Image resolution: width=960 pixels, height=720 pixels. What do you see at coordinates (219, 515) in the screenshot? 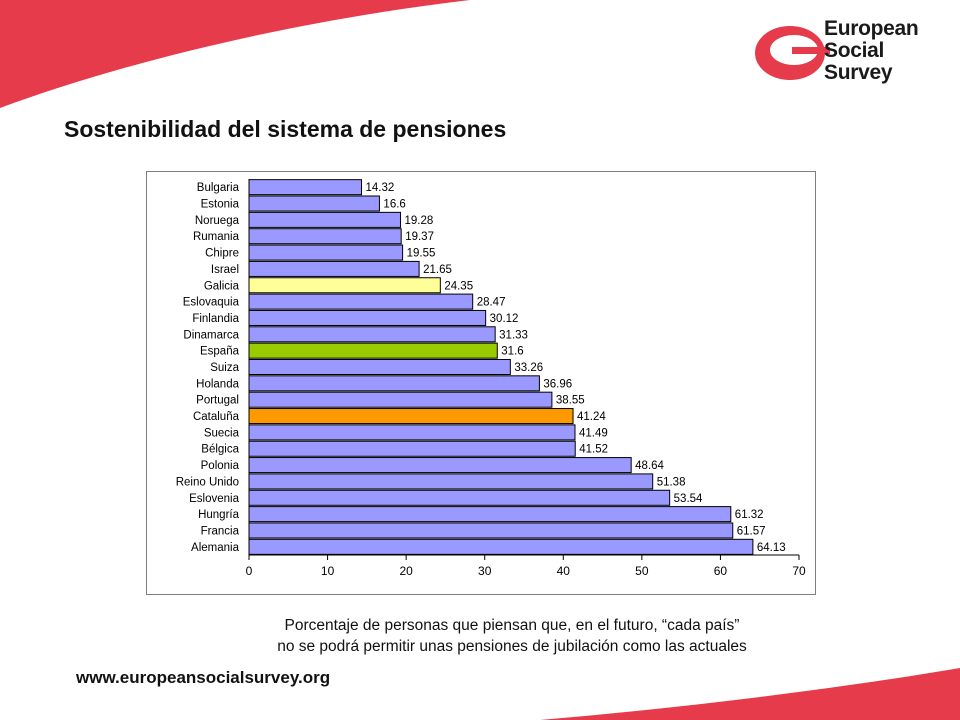
I see `category-label-20: Hungría` at bounding box center [219, 515].